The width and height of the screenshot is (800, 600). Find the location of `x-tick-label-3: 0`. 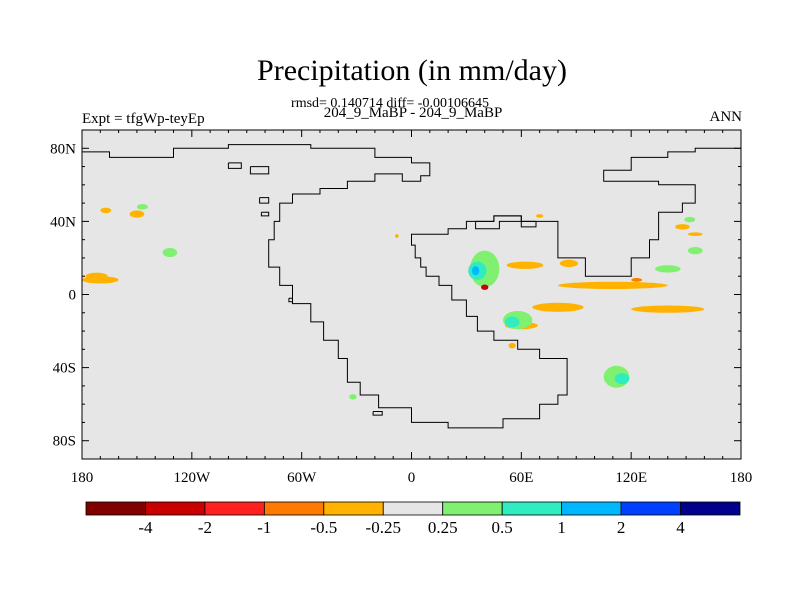

x-tick-label-3: 0 is located at coordinates (412, 478).